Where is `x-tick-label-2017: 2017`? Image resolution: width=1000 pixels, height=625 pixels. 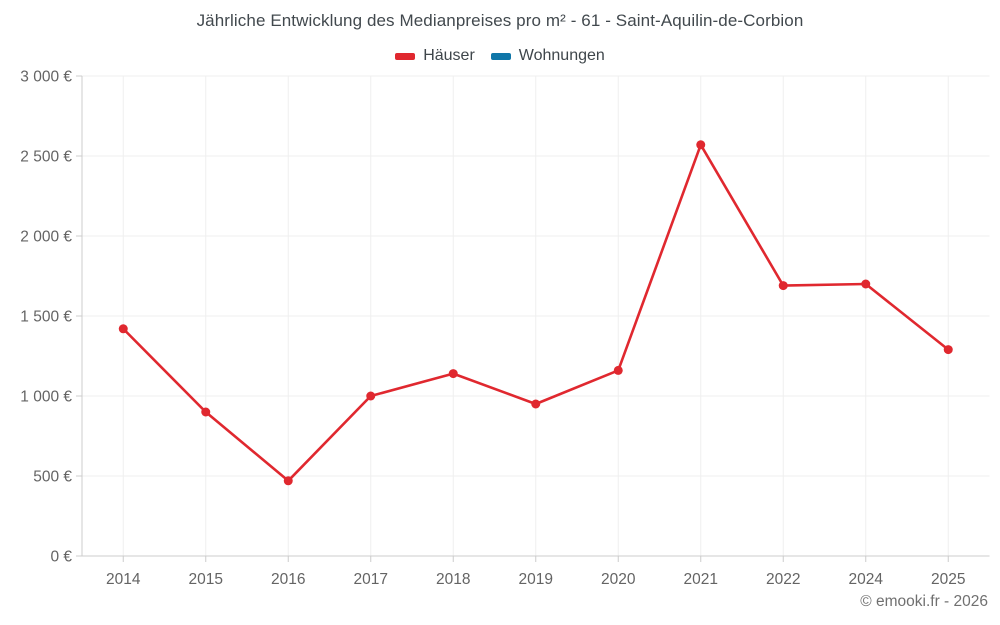
x-tick-label-2017: 2017 is located at coordinates (371, 579).